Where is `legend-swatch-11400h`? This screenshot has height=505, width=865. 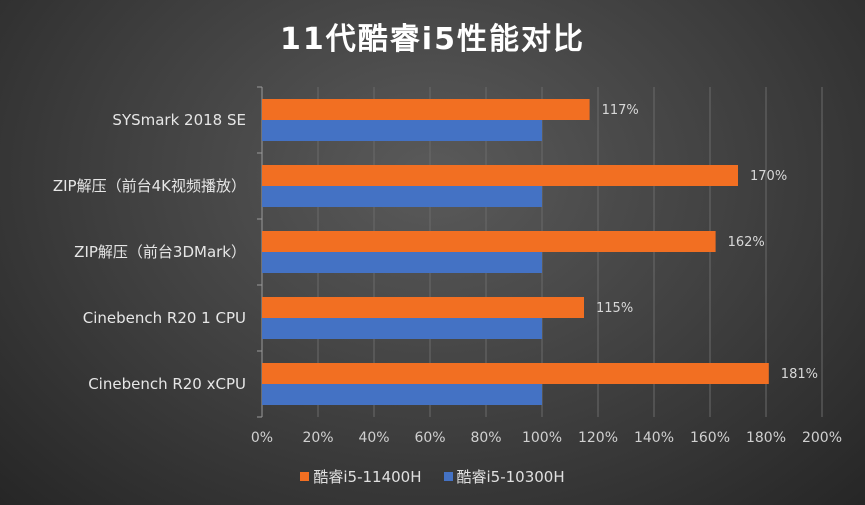 legend-swatch-11400h is located at coordinates (305, 476).